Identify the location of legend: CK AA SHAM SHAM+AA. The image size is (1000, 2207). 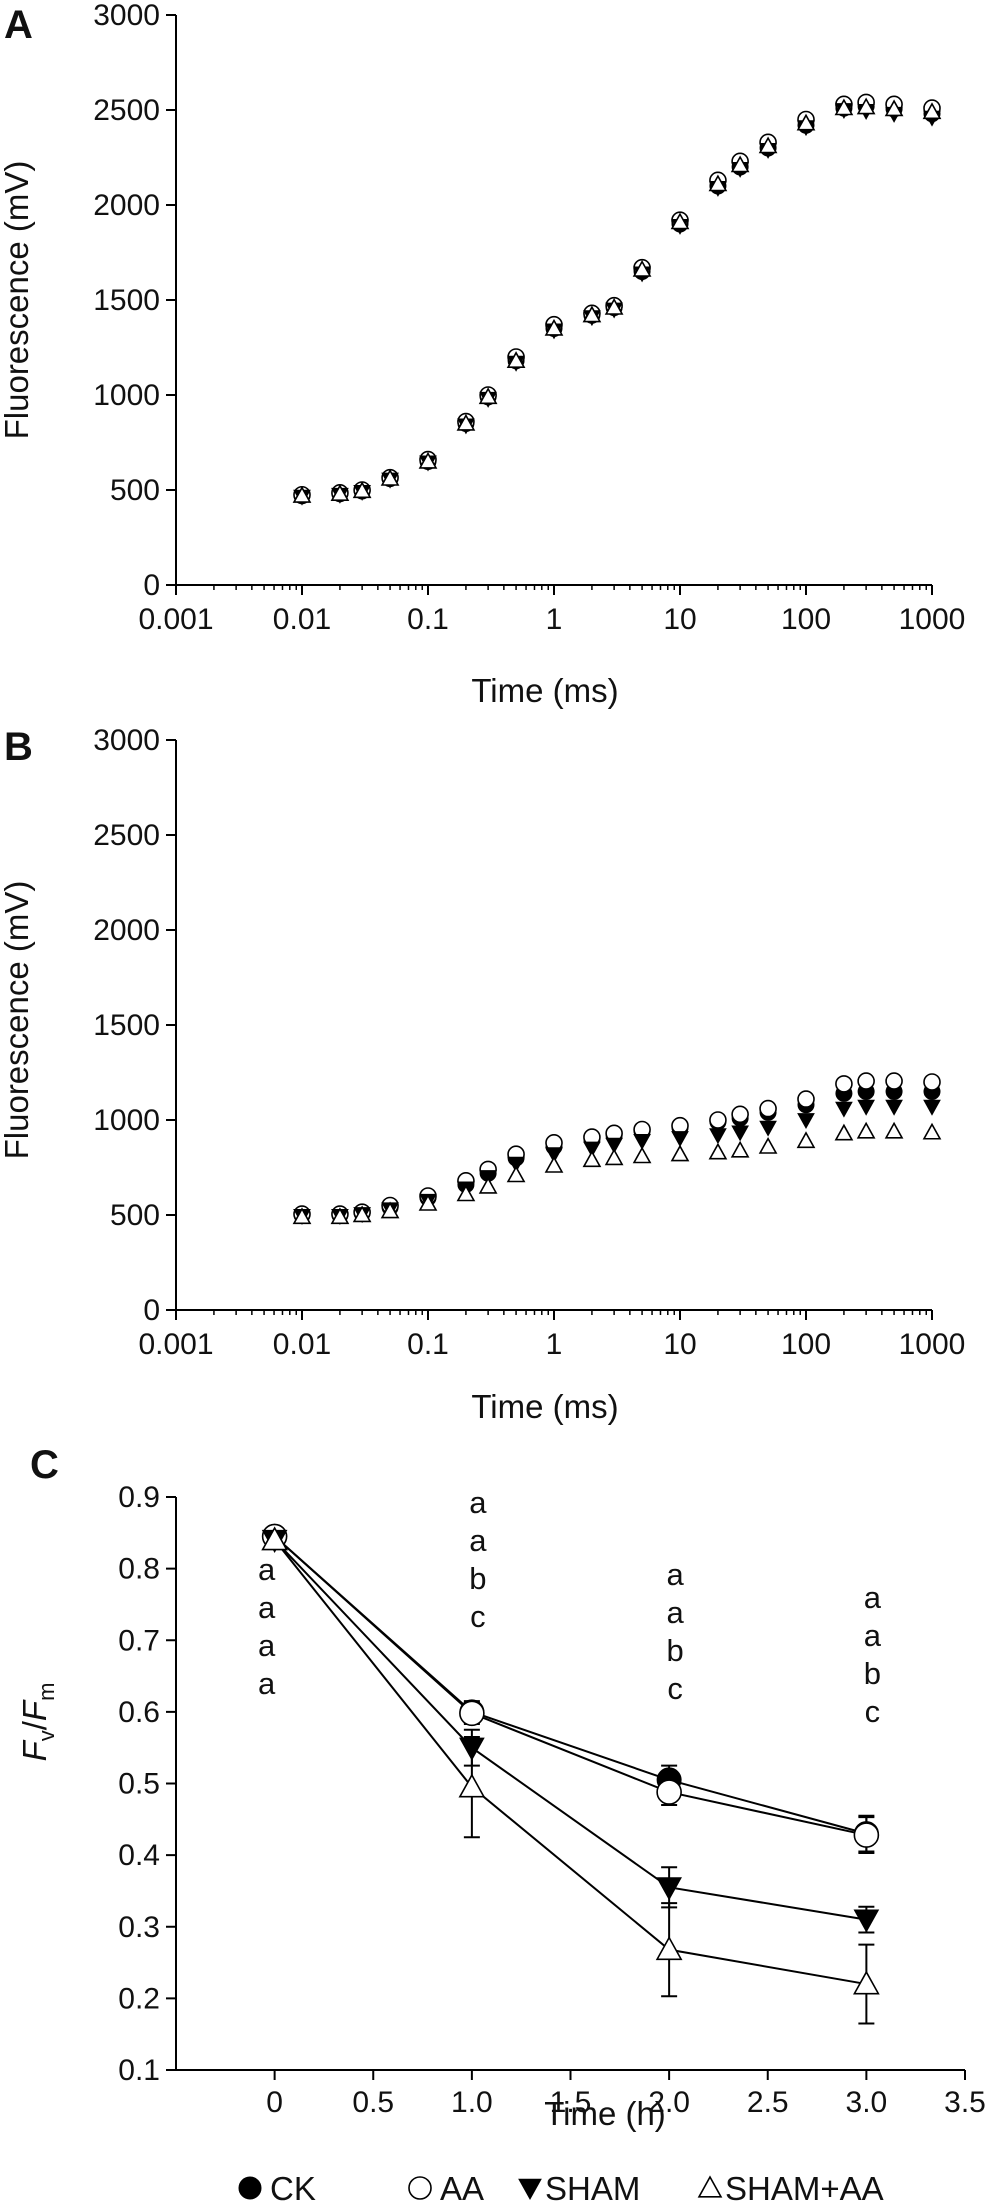
(561, 2188).